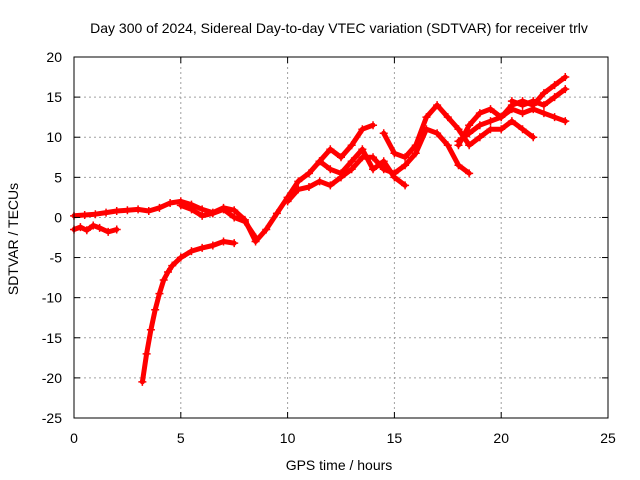 The width and height of the screenshot is (640, 480). What do you see at coordinates (56, 258) in the screenshot?
I see `y-tick-label: -5` at bounding box center [56, 258].